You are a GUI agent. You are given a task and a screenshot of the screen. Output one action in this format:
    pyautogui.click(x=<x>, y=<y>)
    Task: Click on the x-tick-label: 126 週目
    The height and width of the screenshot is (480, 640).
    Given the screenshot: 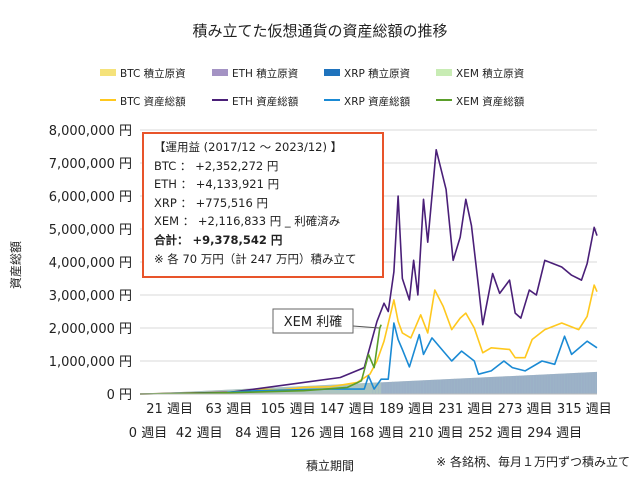 What is the action you would take?
    pyautogui.click(x=317, y=433)
    